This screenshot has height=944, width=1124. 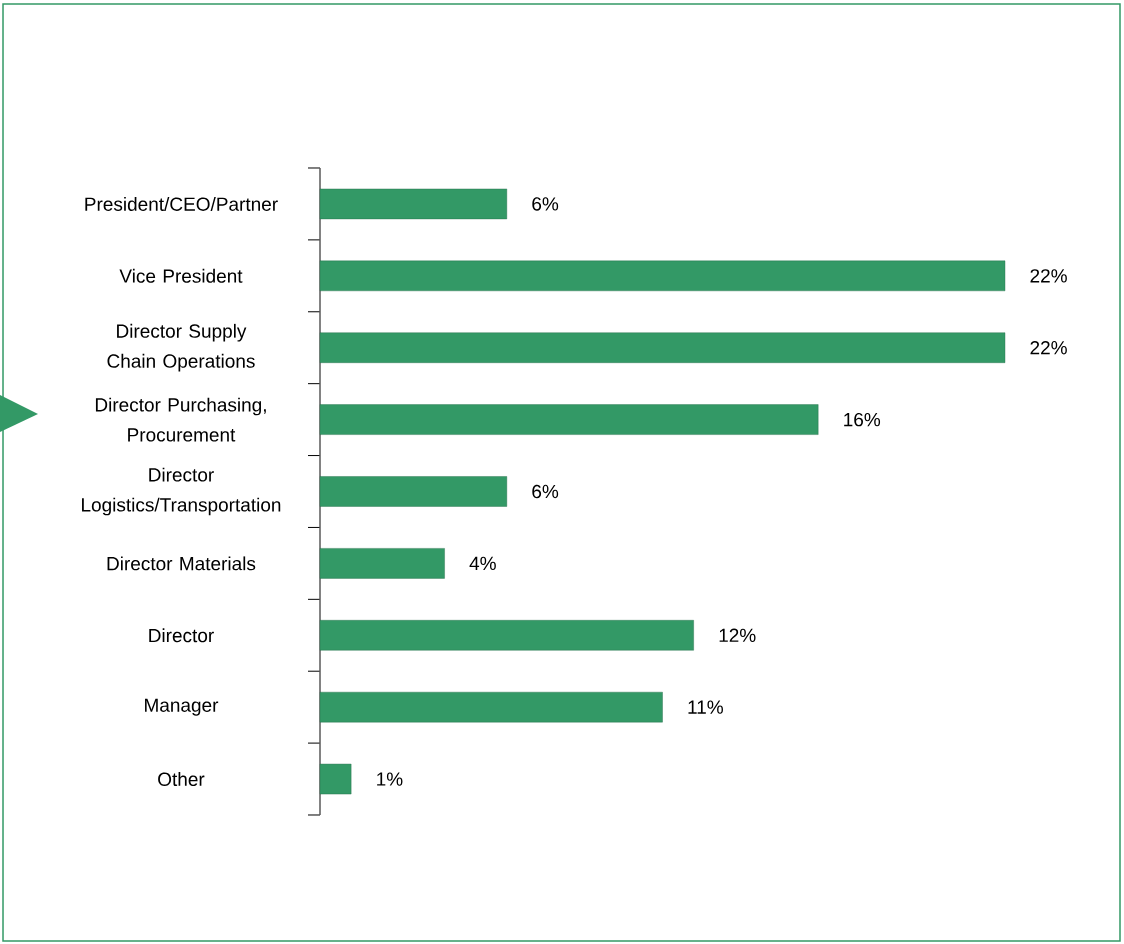 I want to click on data-label: 11%, so click(x=705, y=707).